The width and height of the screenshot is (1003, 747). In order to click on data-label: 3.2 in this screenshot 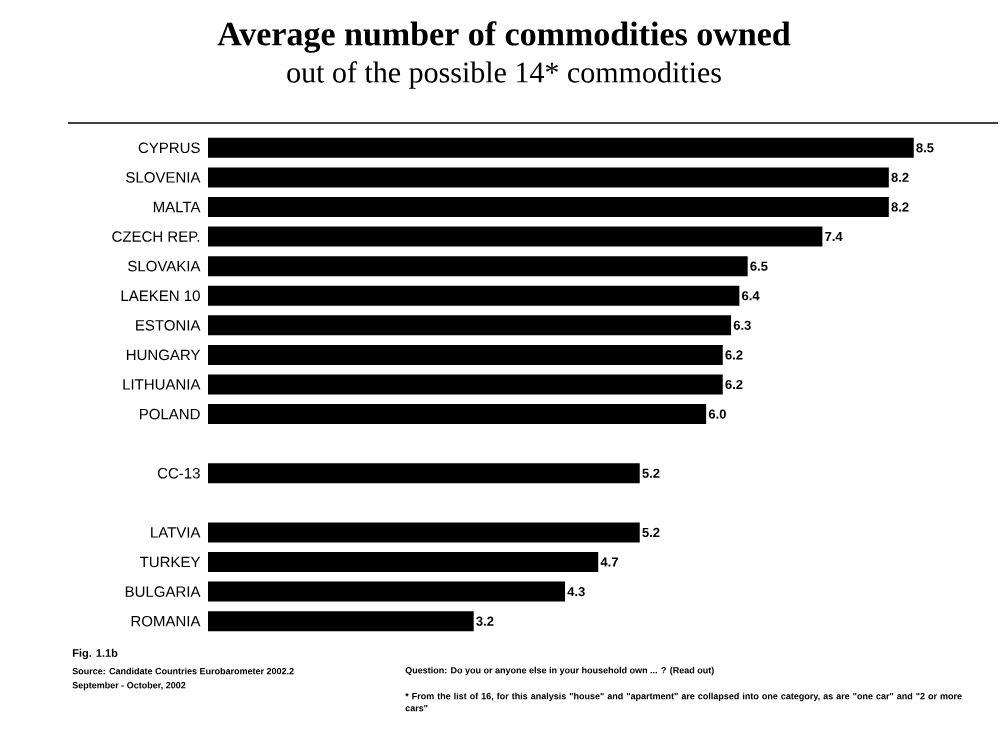, I will do `click(485, 621)`.